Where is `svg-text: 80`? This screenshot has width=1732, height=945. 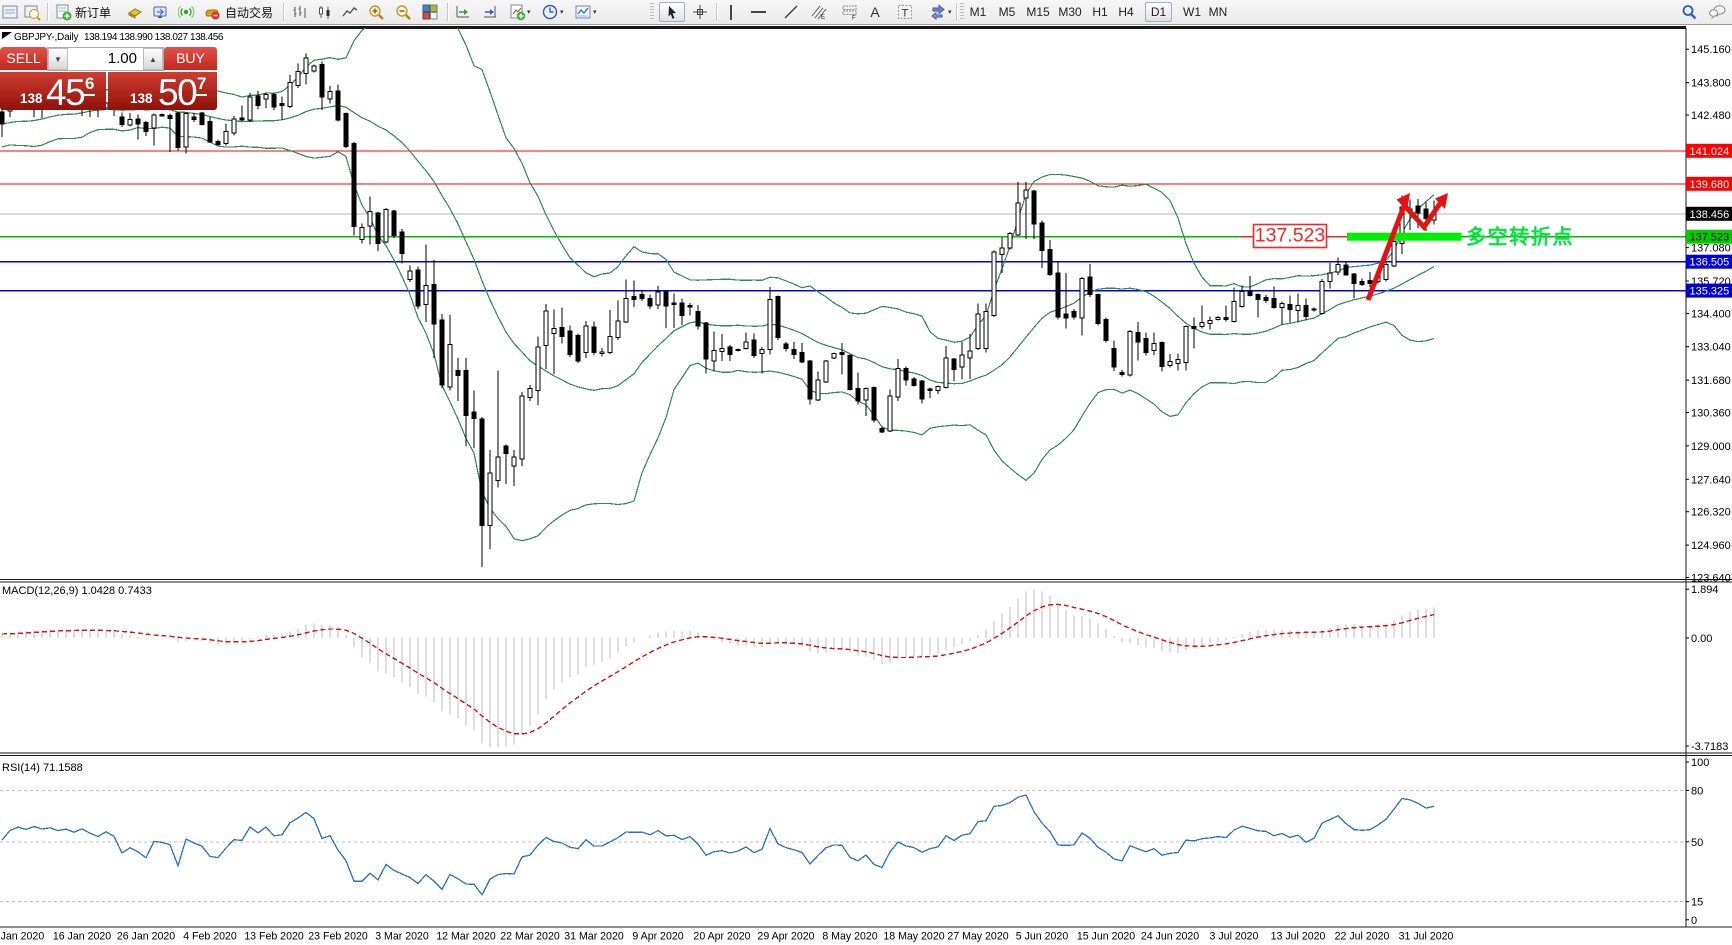
svg-text: 80 is located at coordinates (1697, 791).